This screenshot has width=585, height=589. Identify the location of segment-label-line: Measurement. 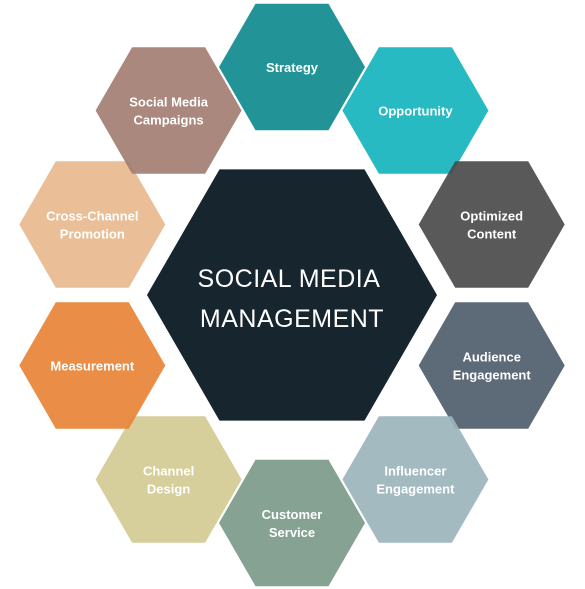
(92, 366).